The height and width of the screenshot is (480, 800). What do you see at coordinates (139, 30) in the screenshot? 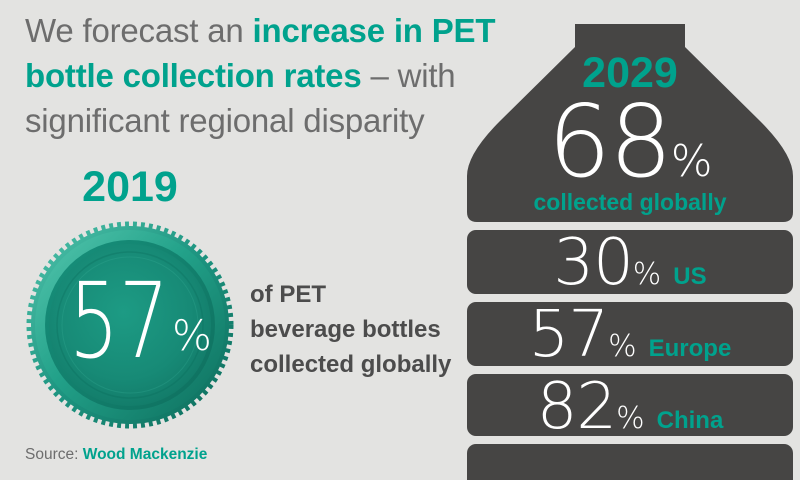
I see `title-text-gray: We forecast an` at bounding box center [139, 30].